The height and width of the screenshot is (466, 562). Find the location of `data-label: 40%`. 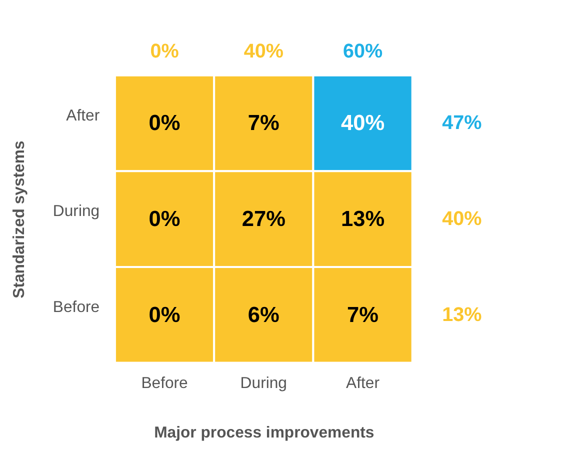

data-label: 40% is located at coordinates (362, 123).